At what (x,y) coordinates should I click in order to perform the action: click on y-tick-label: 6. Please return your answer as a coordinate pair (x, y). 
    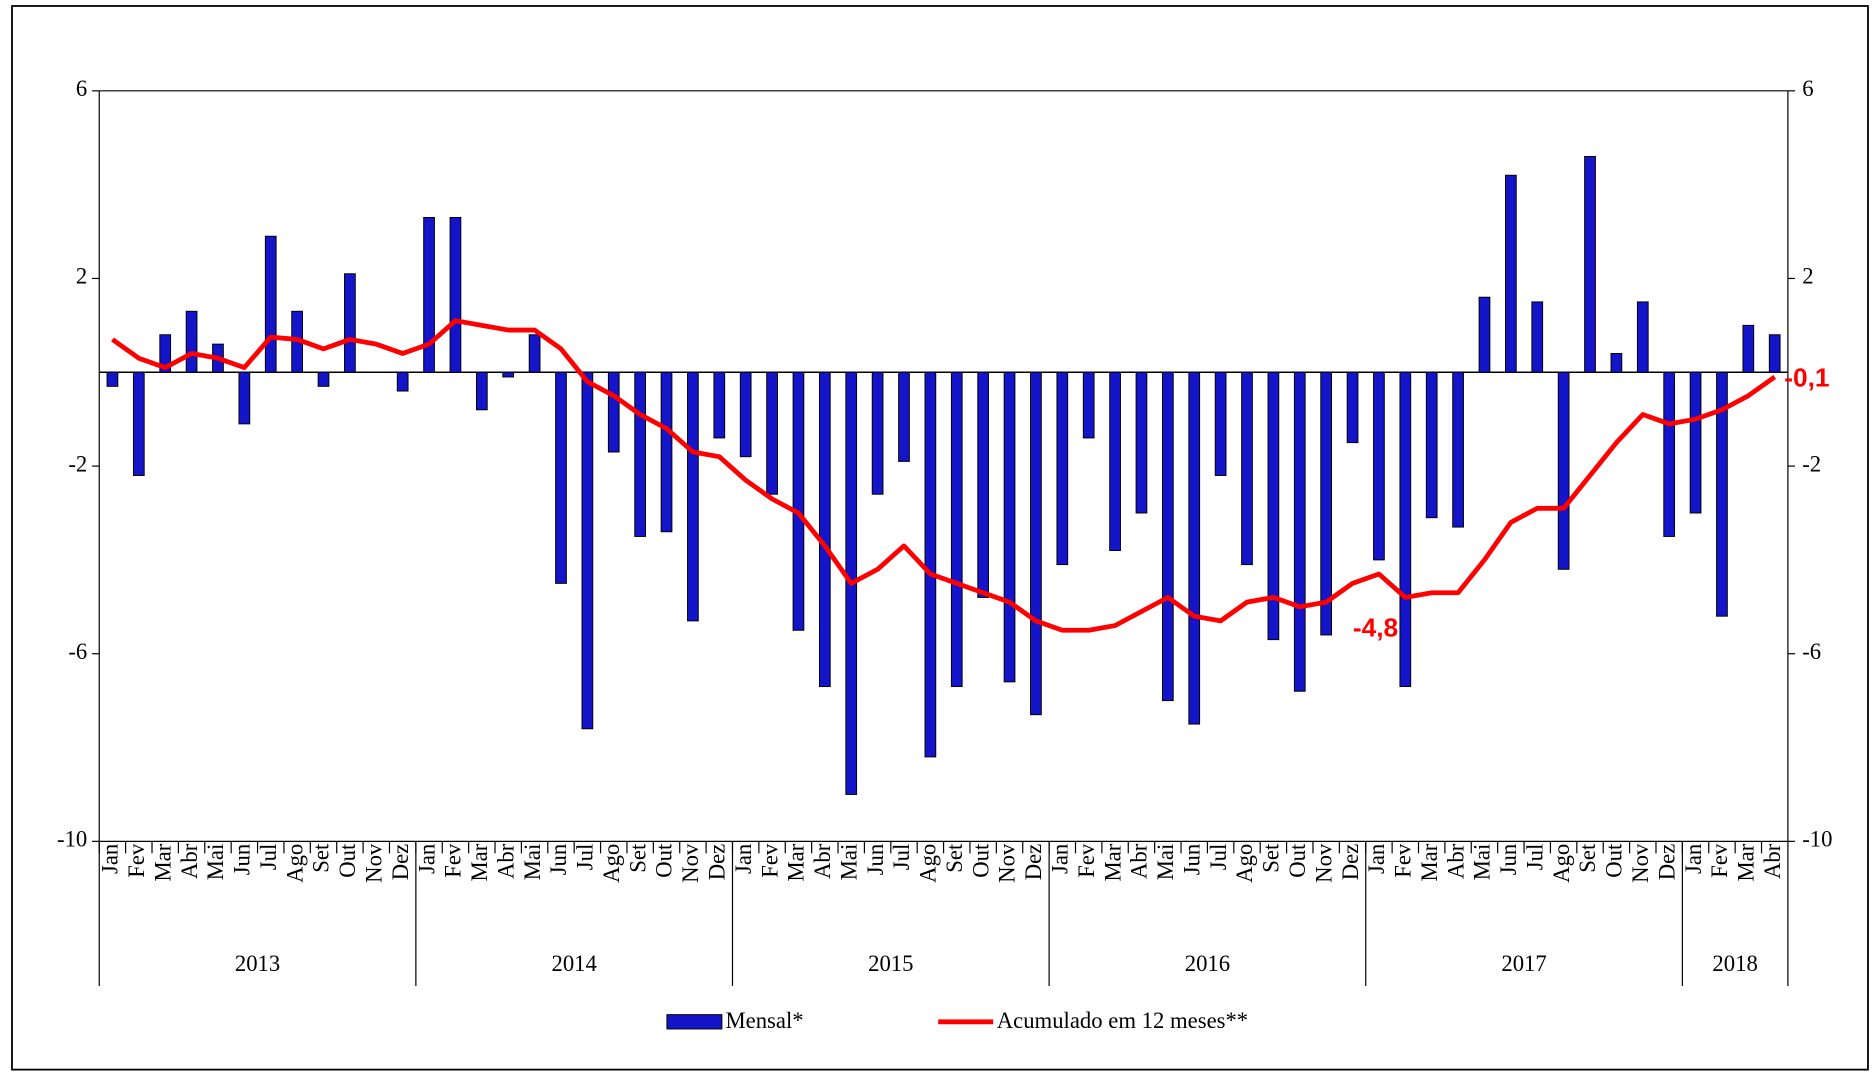
    Looking at the image, I should click on (81, 88).